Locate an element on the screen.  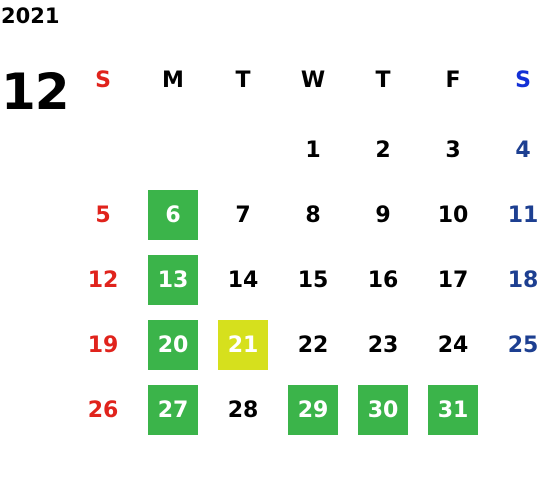
day-cell-sunday: 26 is located at coordinates (103, 410).